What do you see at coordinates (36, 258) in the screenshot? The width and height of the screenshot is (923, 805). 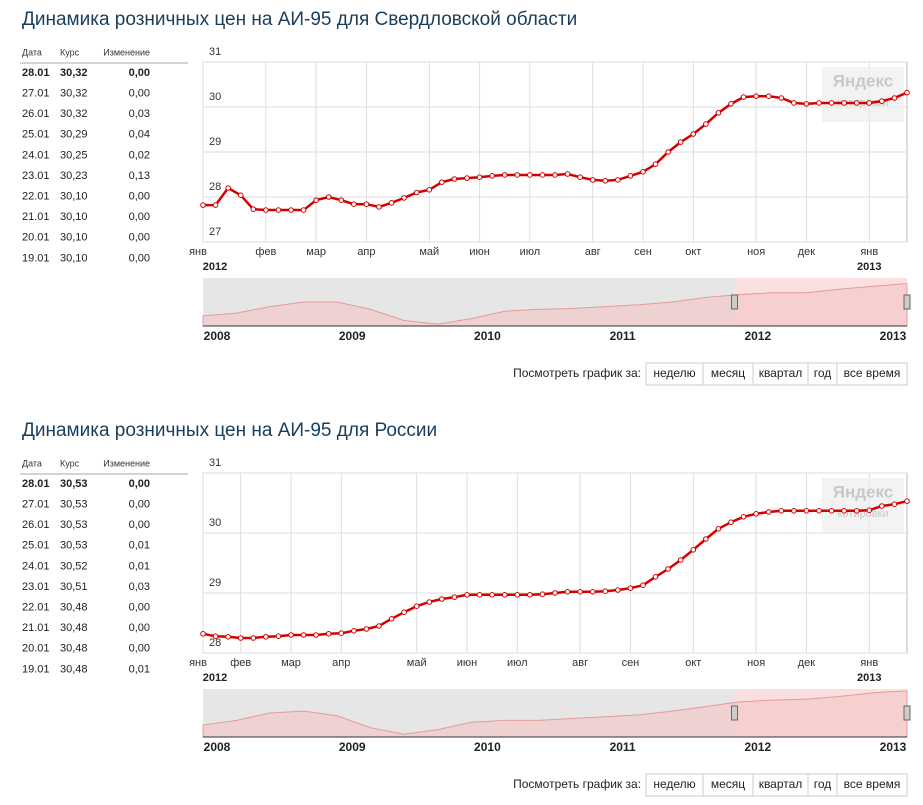 I see `table-cell: 19.01` at bounding box center [36, 258].